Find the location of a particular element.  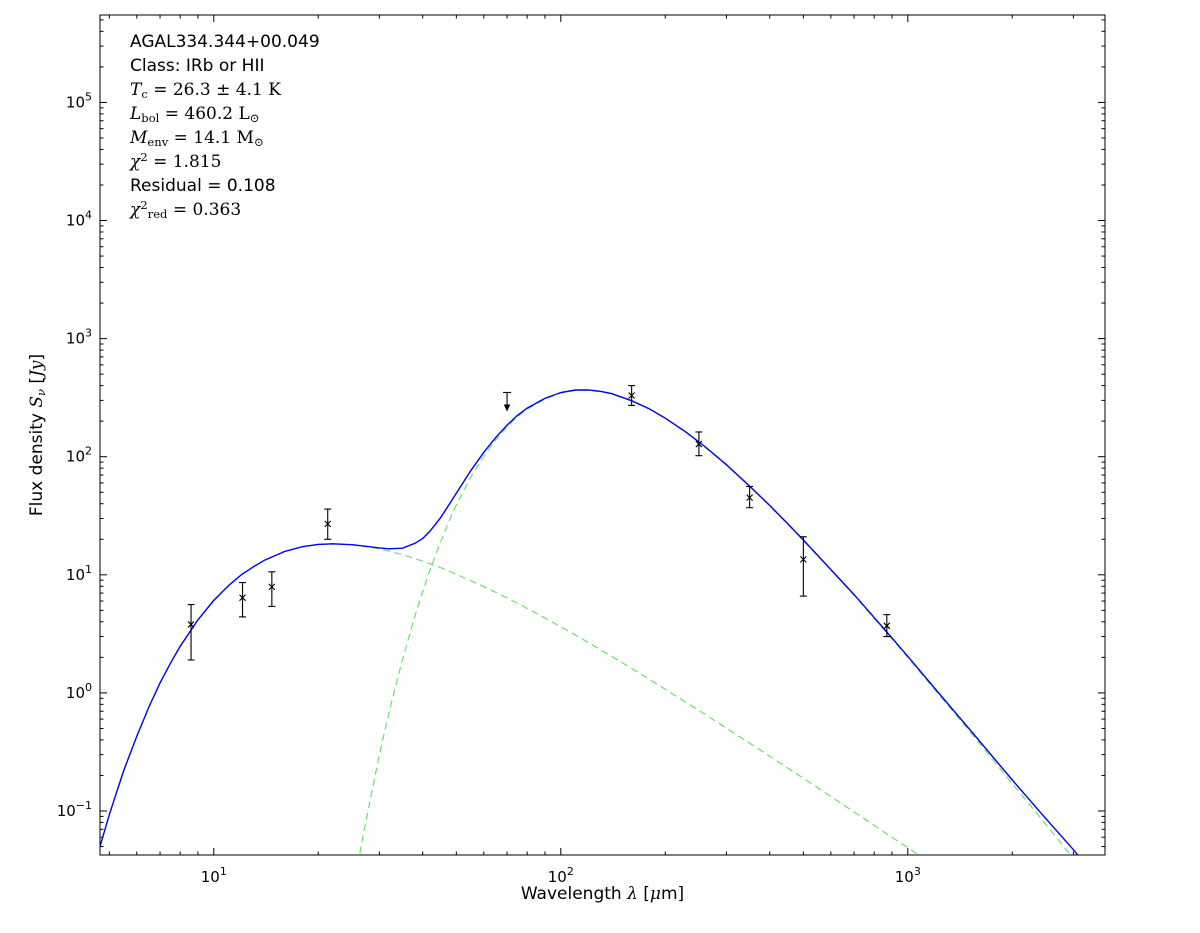

annotation-line: Lbol = 460.2 L⊙ is located at coordinates (195, 115).